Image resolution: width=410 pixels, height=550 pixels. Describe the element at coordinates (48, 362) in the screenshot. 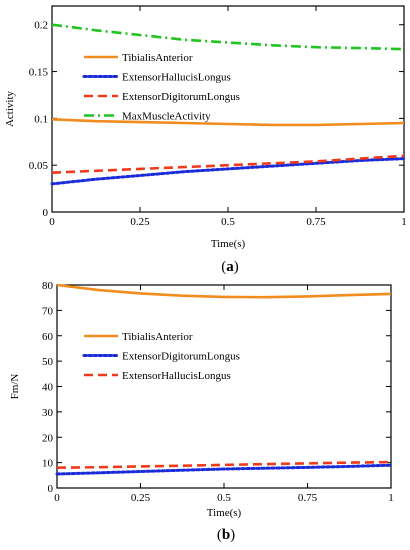

I see `y-tick-label: 50` at that location.